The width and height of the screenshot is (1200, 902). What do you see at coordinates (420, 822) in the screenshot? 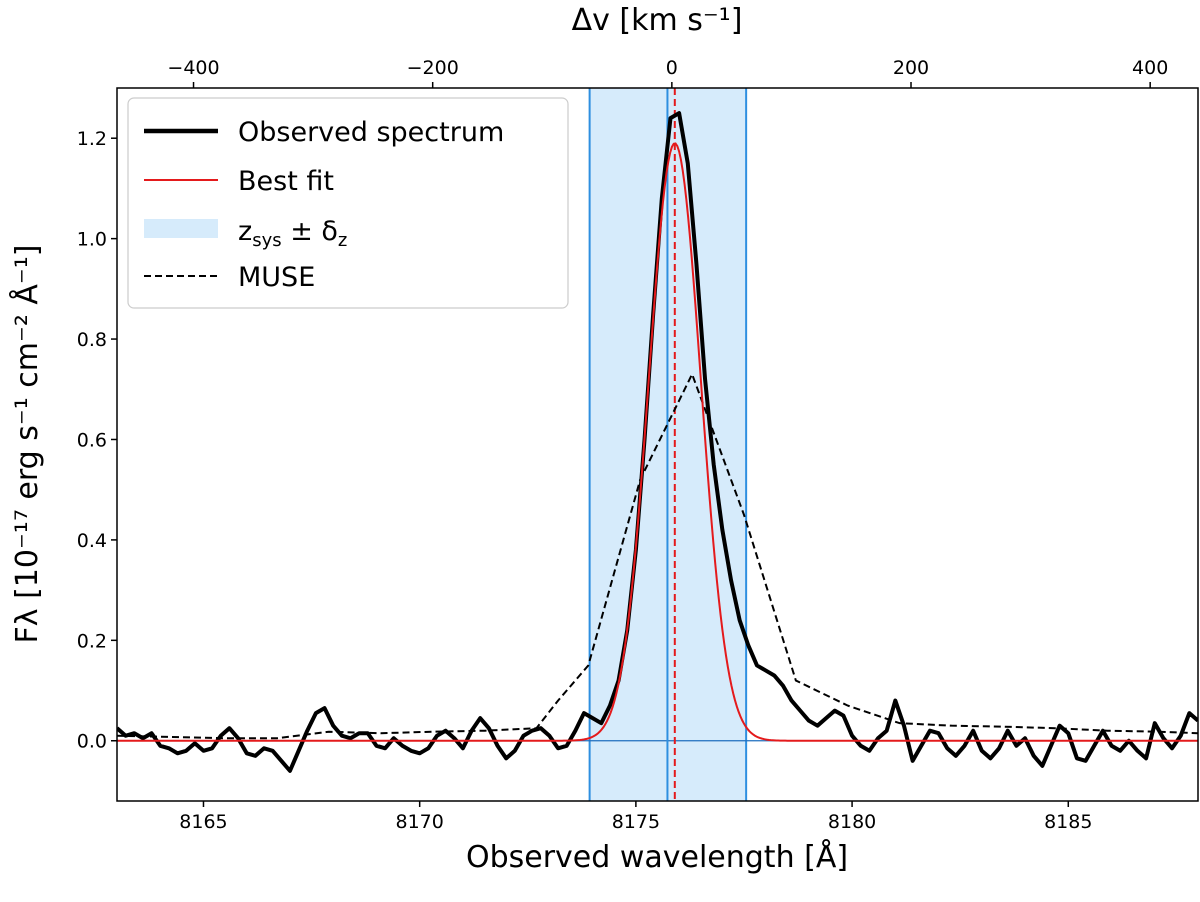
I see `x-tick-label: 8170` at bounding box center [420, 822].